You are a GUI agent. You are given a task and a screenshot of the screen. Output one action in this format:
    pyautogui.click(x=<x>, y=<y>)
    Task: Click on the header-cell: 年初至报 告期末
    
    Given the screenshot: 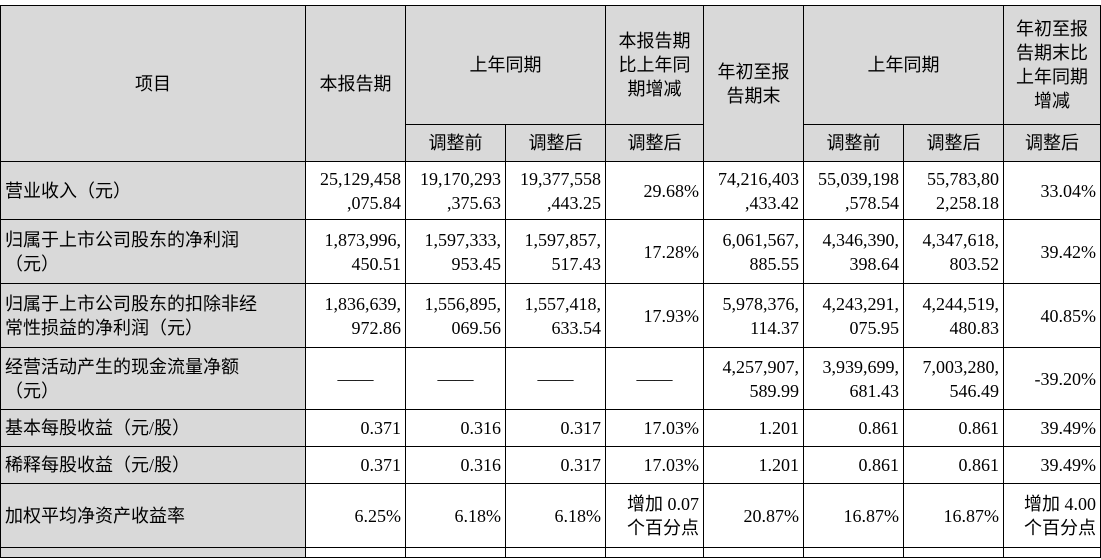 What is the action you would take?
    pyautogui.click(x=753, y=83)
    